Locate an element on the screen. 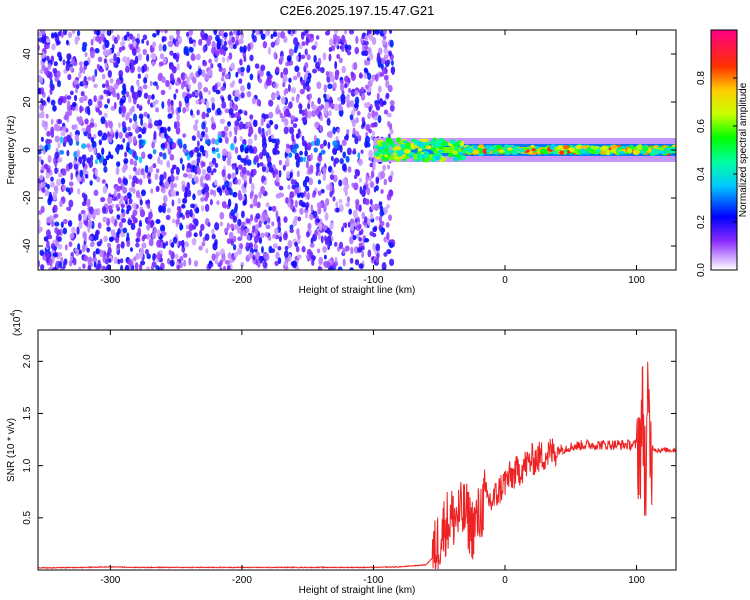 Image resolution: width=750 pixels, height=600 pixels. x-tick-label: -200 is located at coordinates (242, 580).